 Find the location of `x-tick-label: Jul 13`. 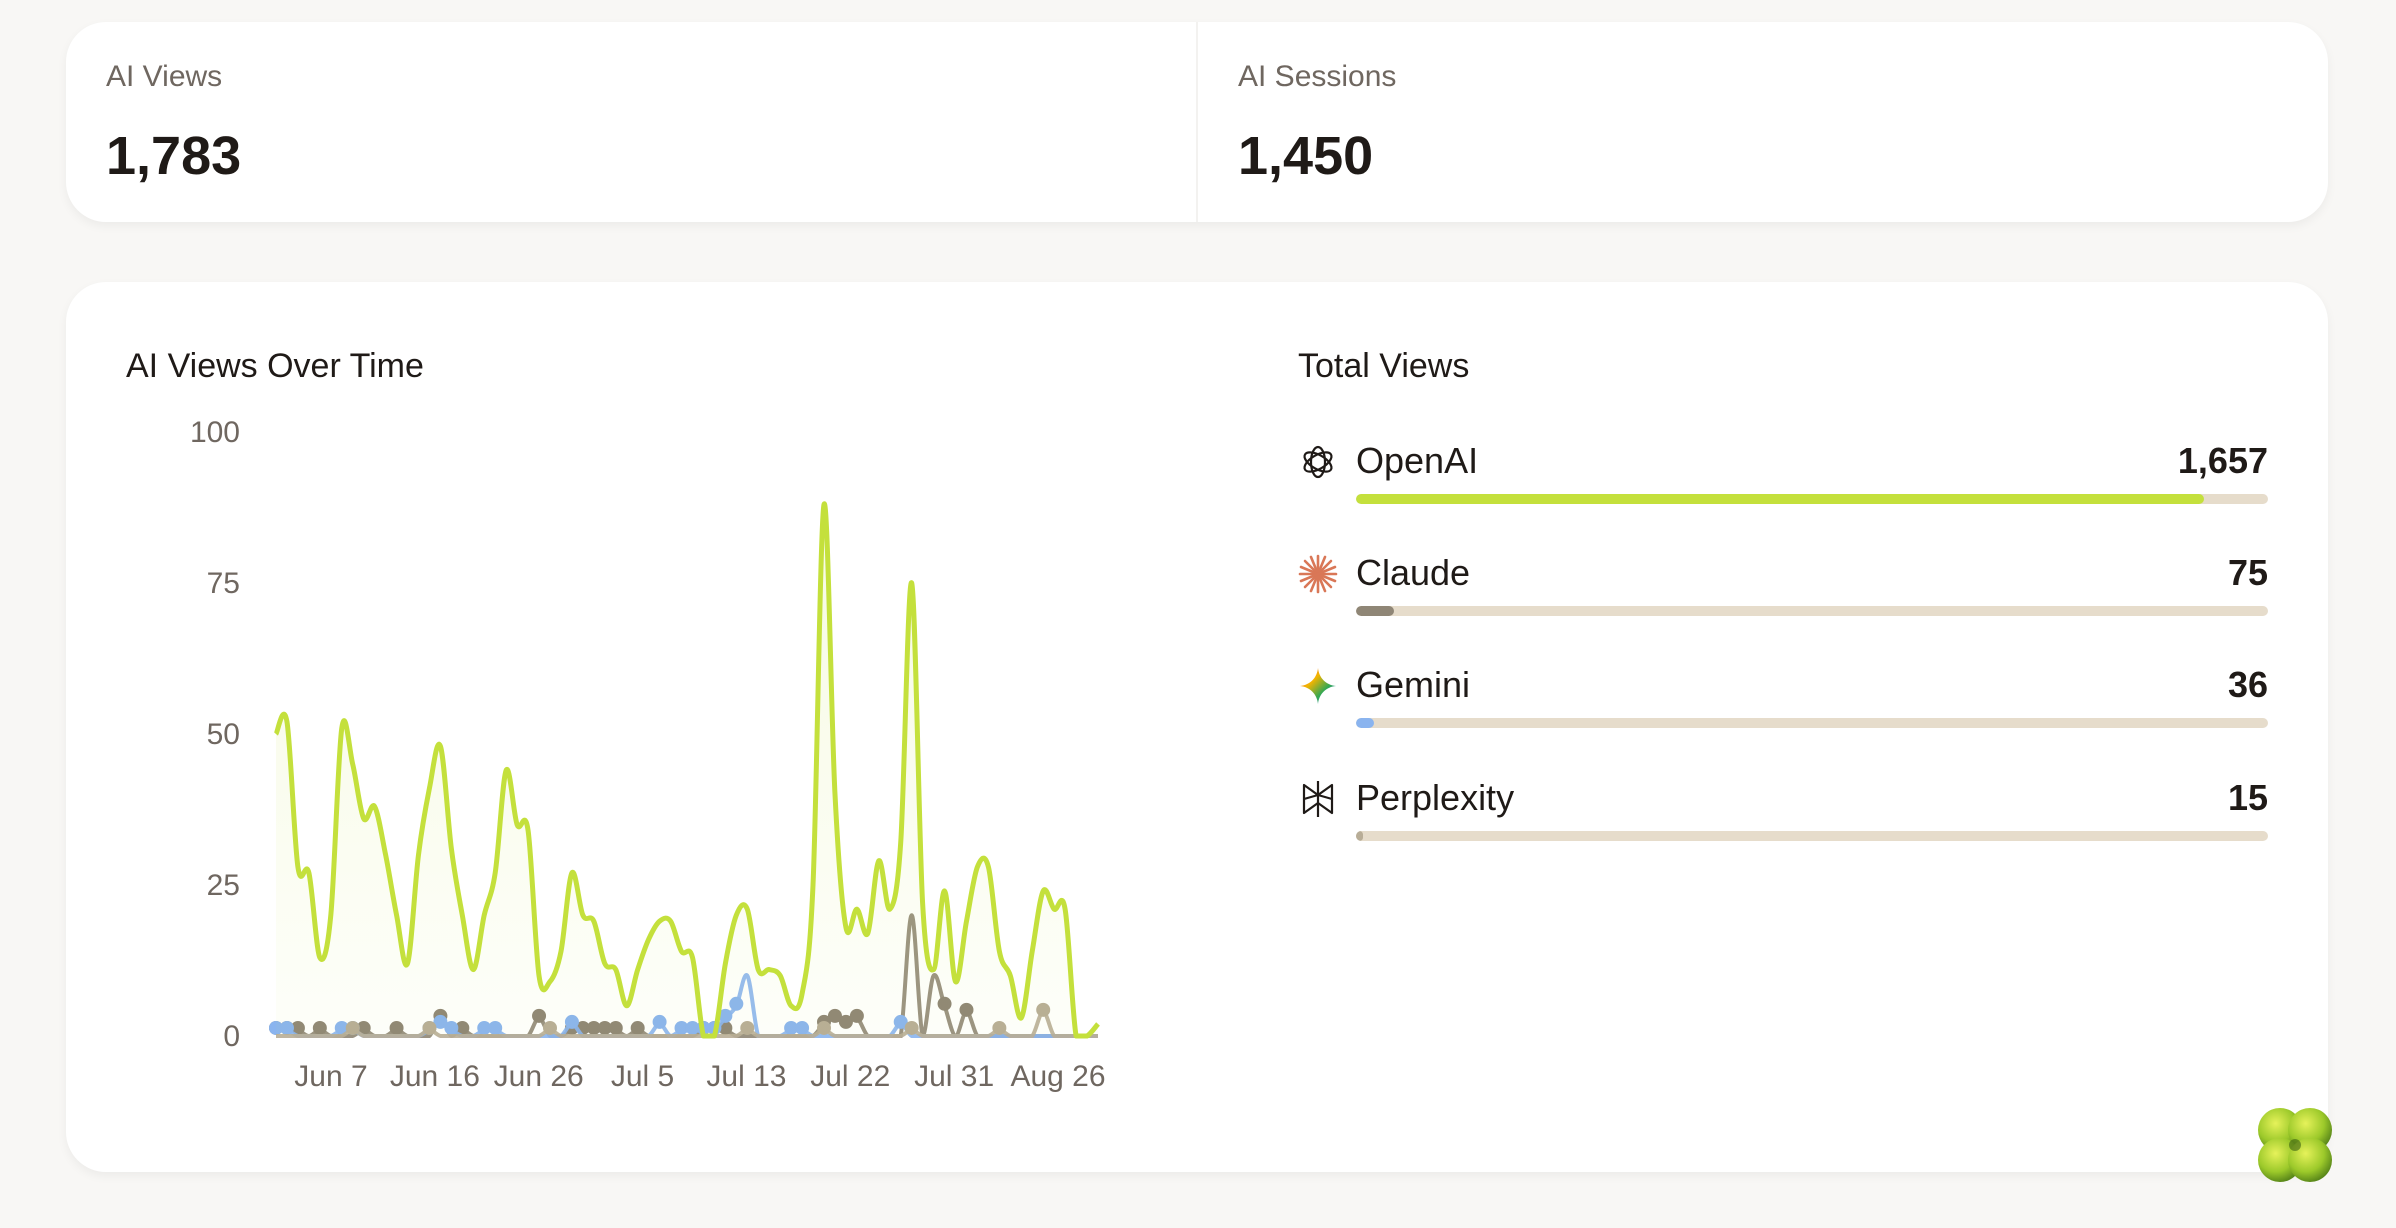

x-tick-label: Jul 13 is located at coordinates (746, 1076).